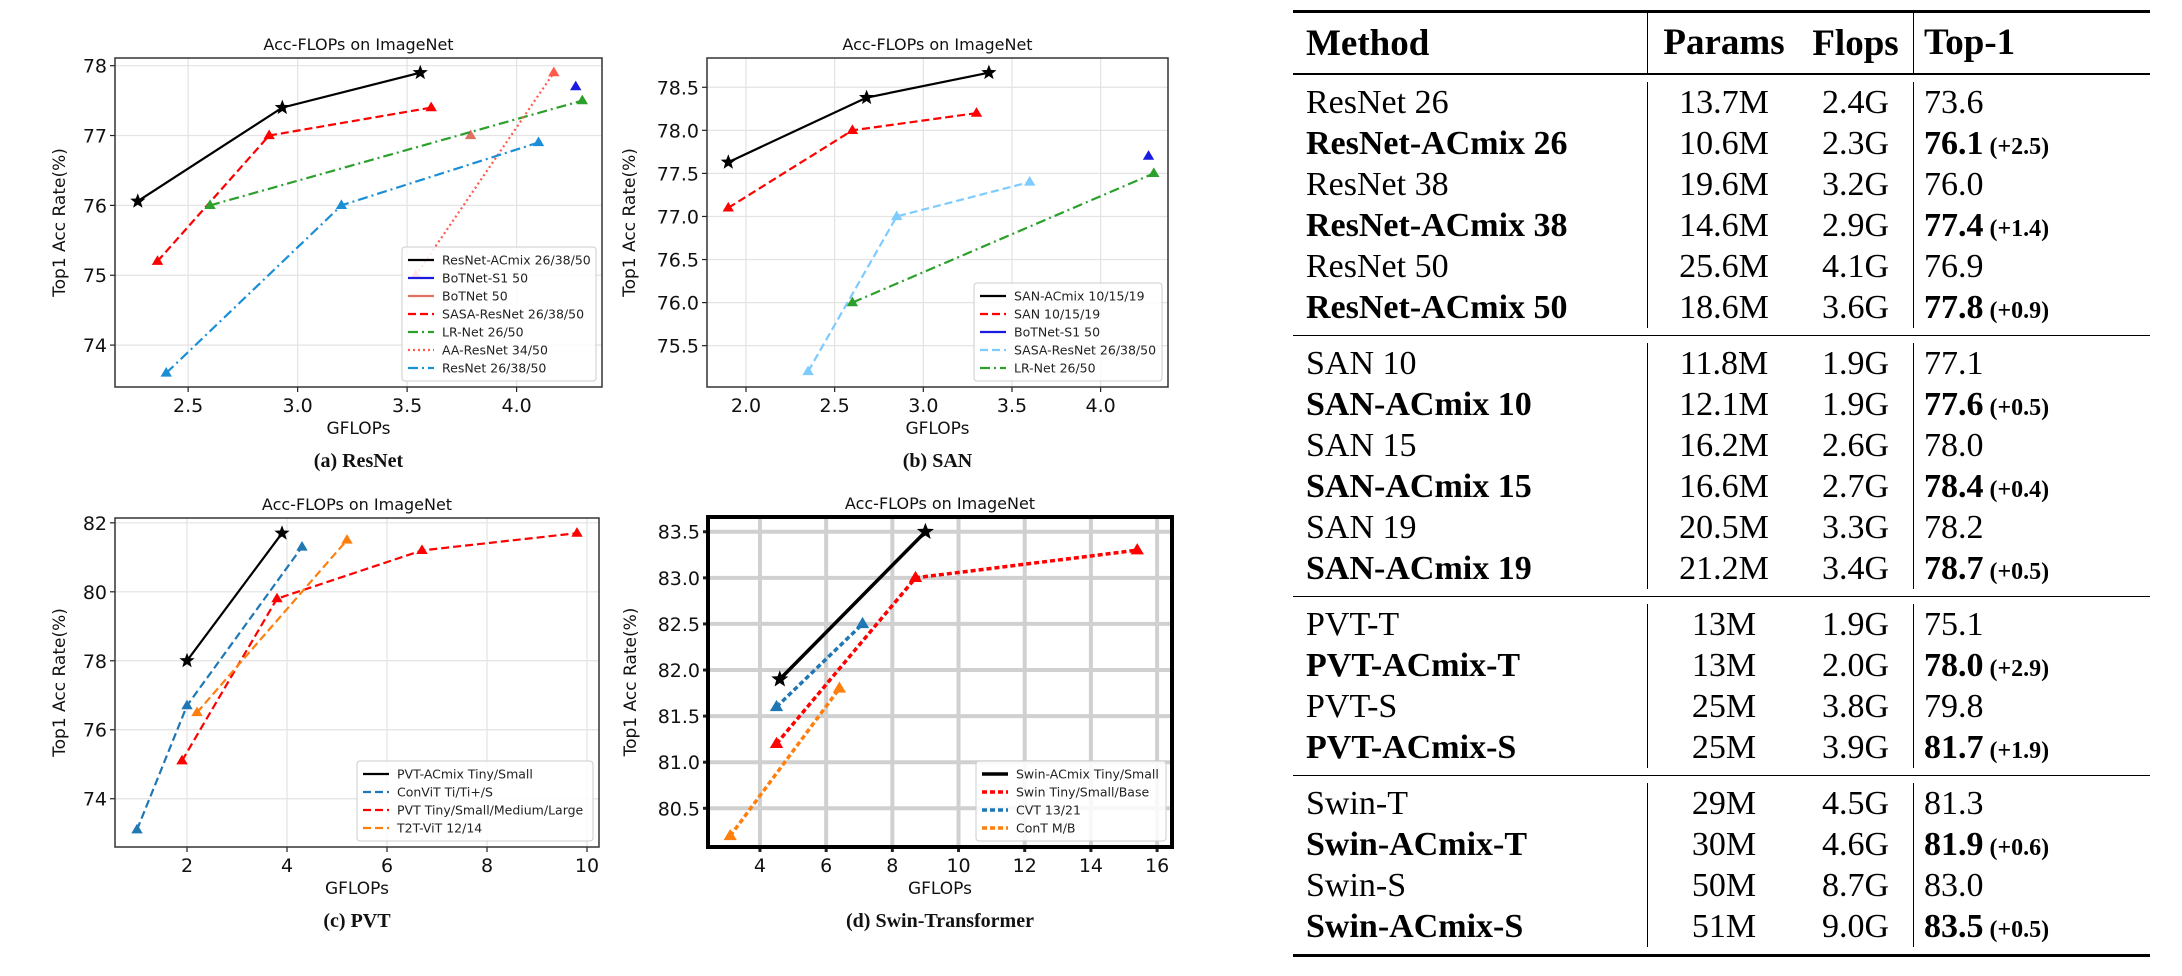 The width and height of the screenshot is (2182, 976). I want to click on cell-params: 10.6M, so click(1722, 143).